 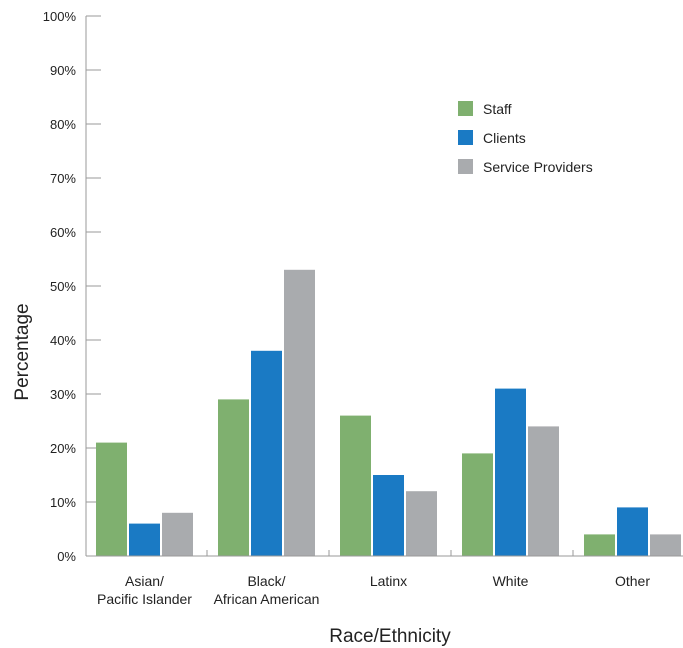 I want to click on x-tick-label: Asian/, so click(x=144, y=581).